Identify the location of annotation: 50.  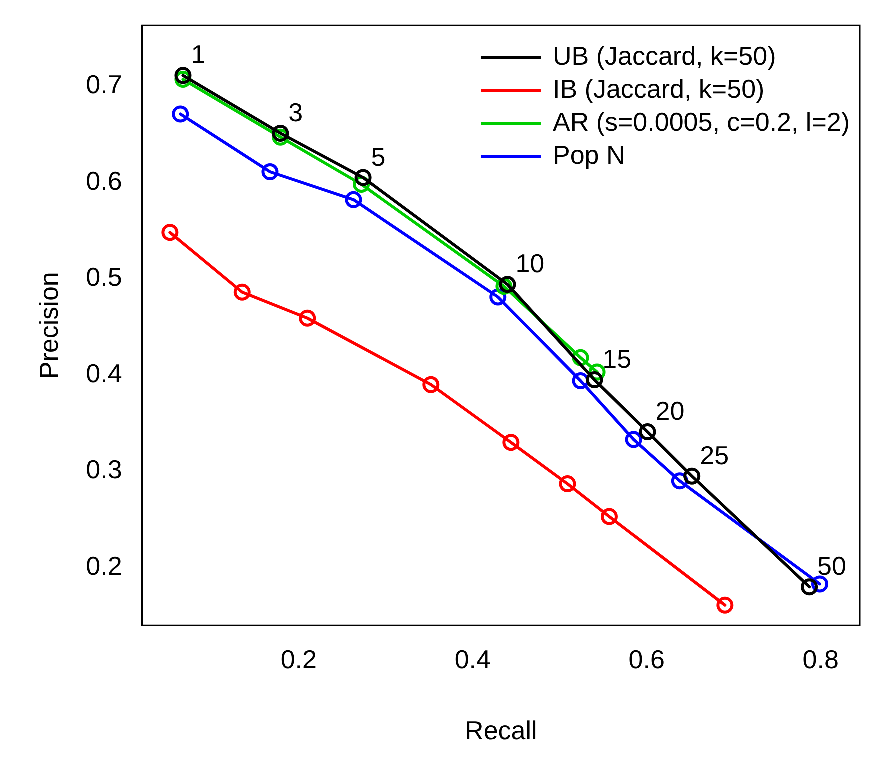
(832, 566).